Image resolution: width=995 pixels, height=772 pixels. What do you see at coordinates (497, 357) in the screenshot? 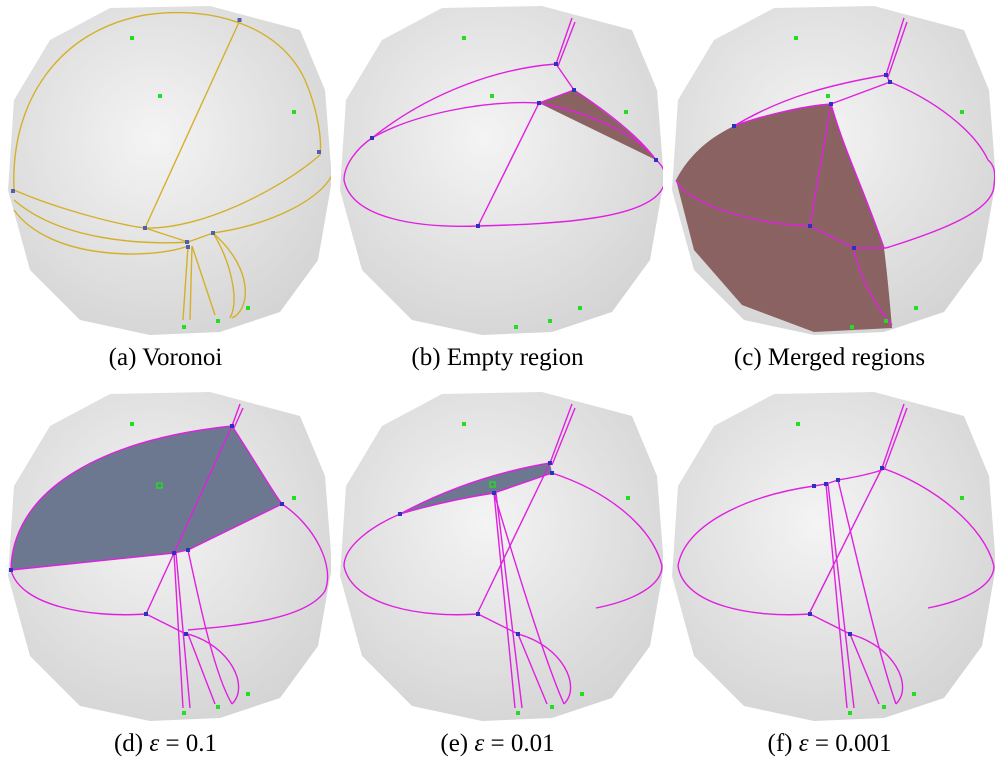
I see `caption-b: (b) Empty region` at bounding box center [497, 357].